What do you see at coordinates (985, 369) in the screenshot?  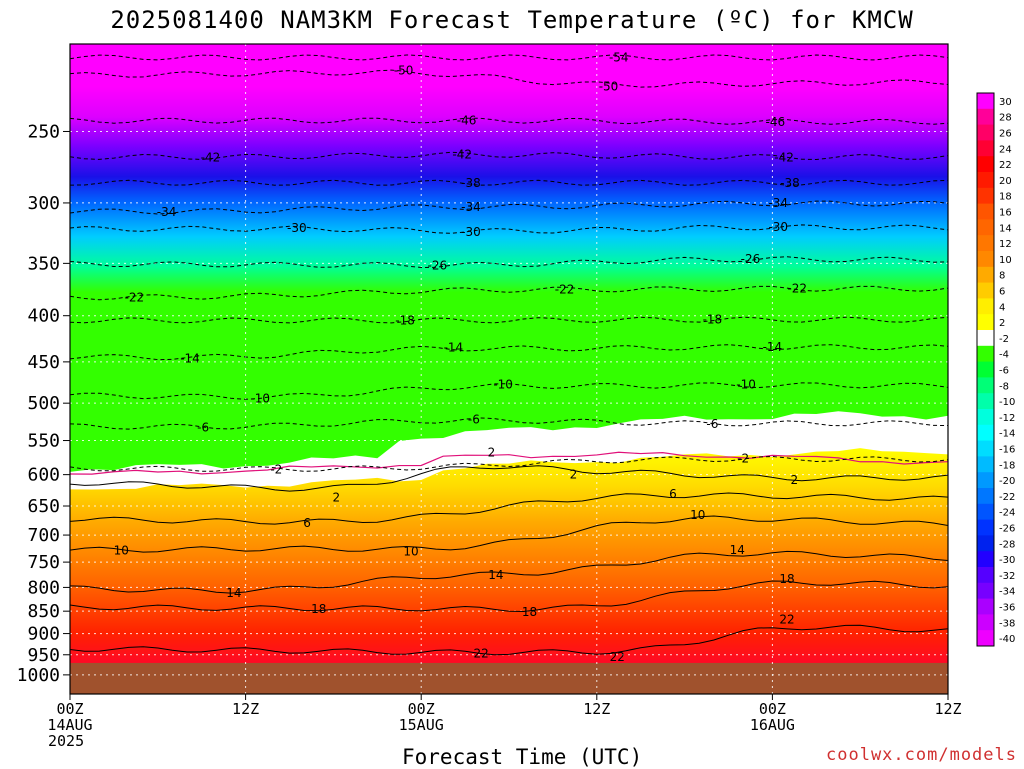 I see `colorbar-frame` at bounding box center [985, 369].